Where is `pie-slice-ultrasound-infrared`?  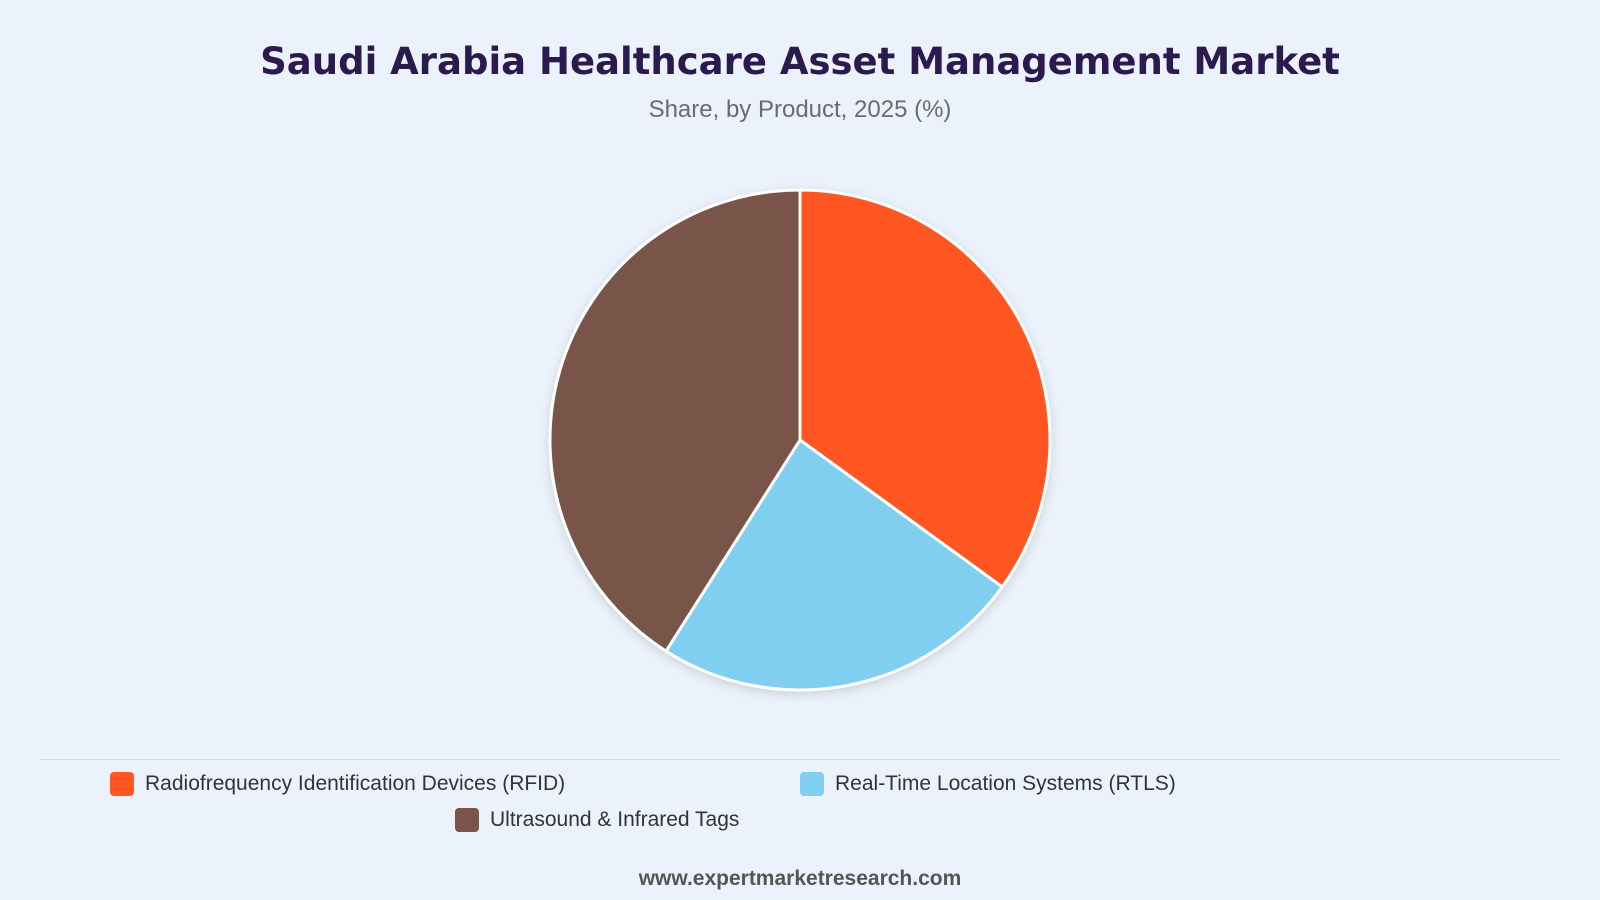 pie-slice-ultrasound-infrared is located at coordinates (675, 420).